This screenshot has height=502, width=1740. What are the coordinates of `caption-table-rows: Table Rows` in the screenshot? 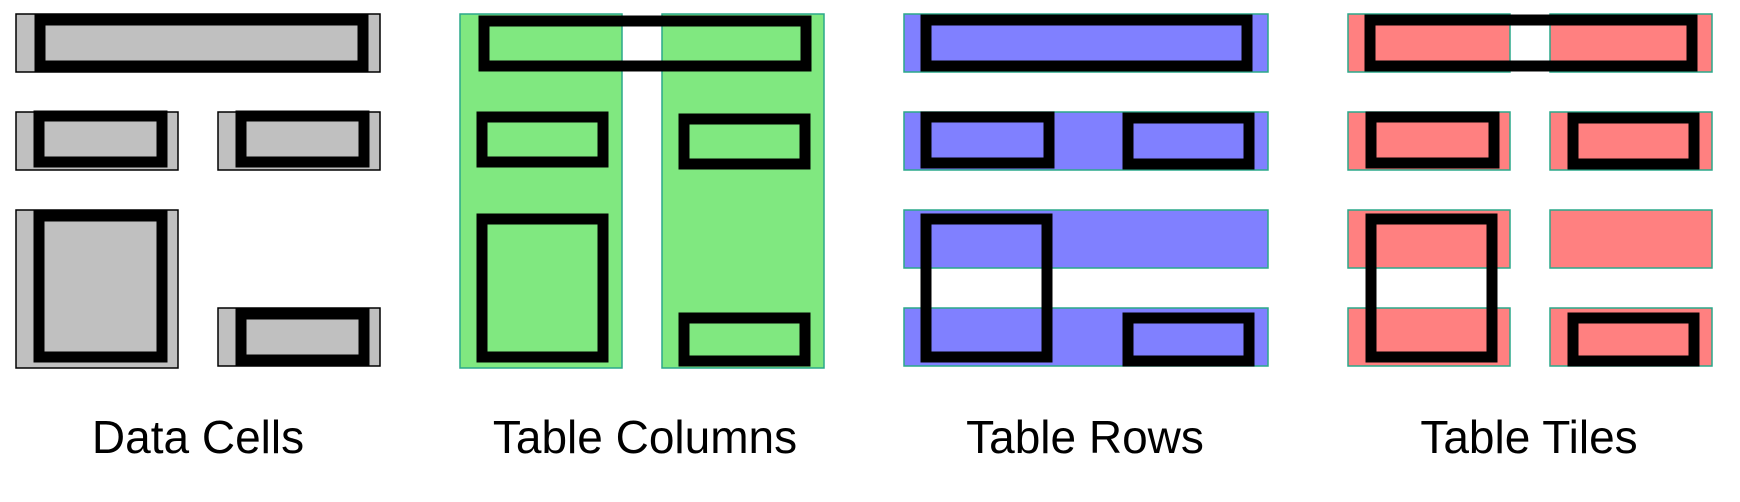 It's located at (1085, 437).